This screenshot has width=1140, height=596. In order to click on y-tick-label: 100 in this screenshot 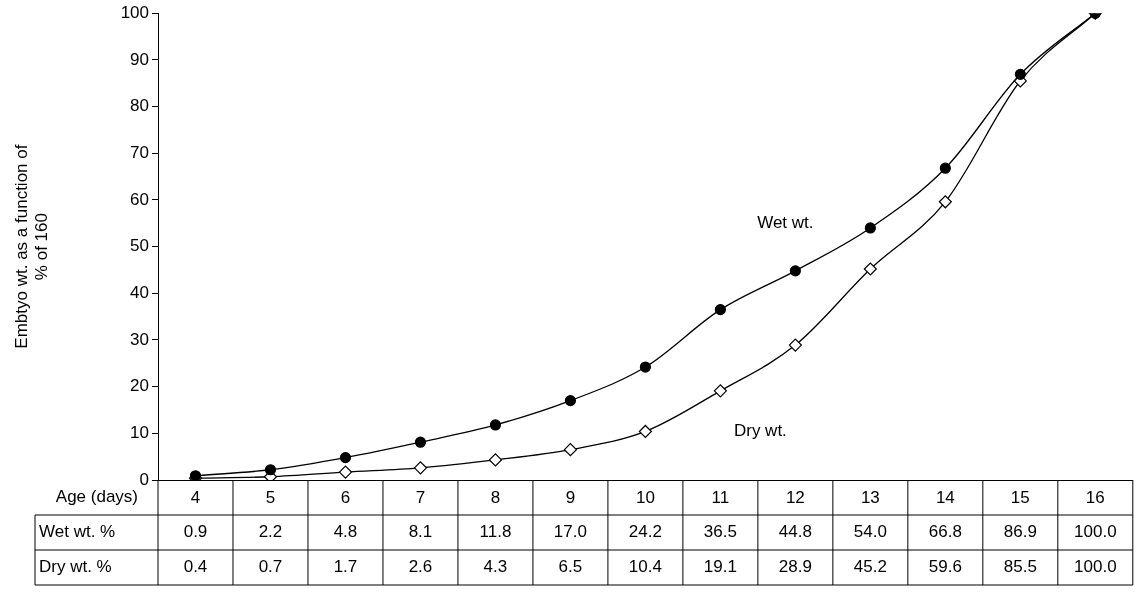, I will do `click(134, 12)`.